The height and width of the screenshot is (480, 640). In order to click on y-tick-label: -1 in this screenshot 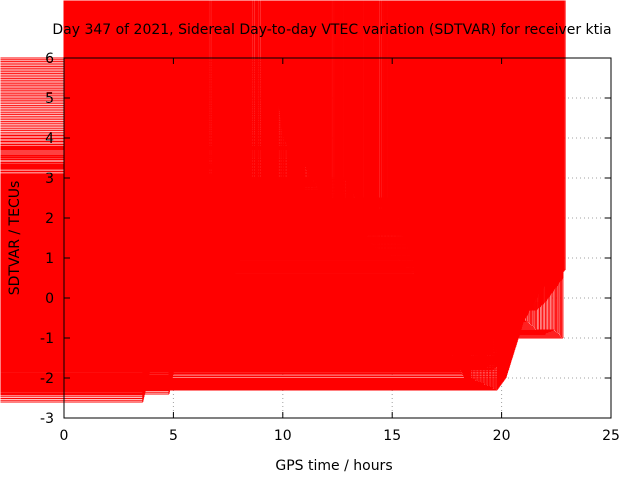, I will do `click(47, 339)`.